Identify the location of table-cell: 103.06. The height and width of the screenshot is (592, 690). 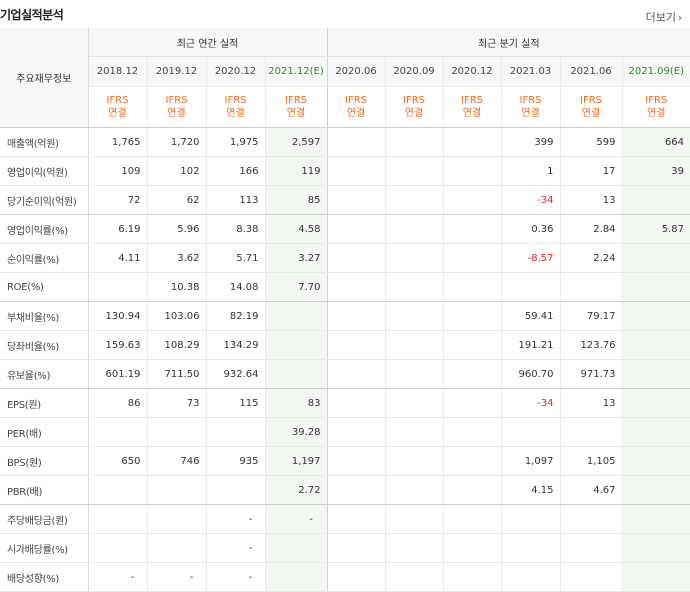
(177, 316).